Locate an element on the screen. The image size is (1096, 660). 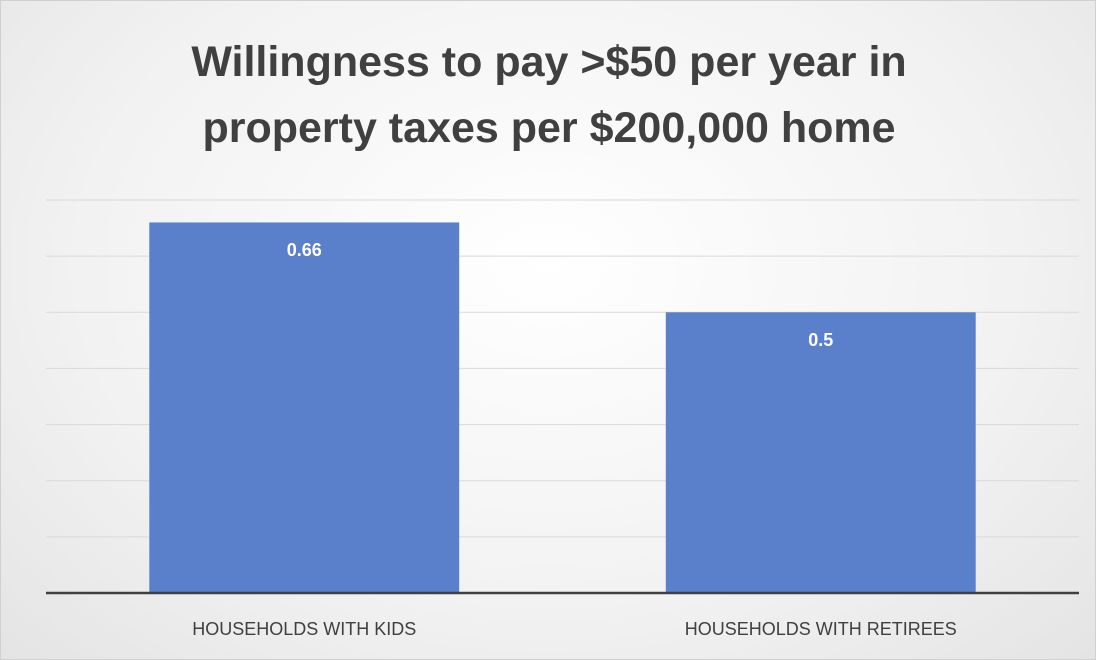
bar is located at coordinates (820, 452).